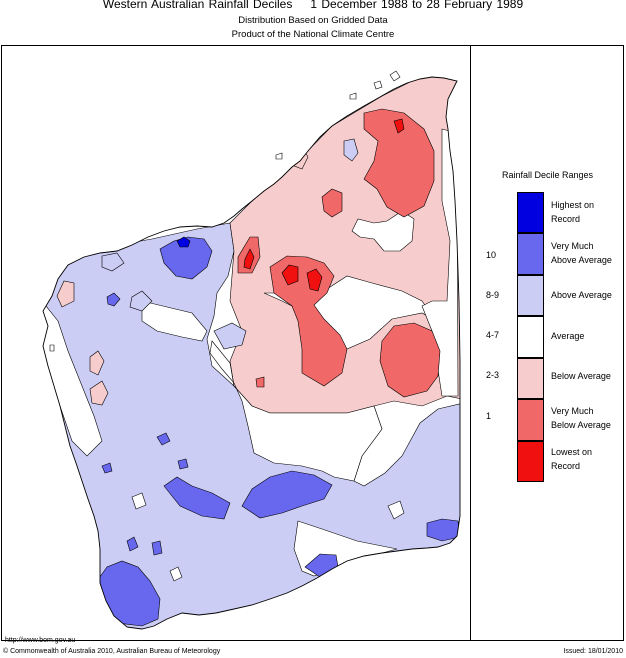 The width and height of the screenshot is (626, 658). Describe the element at coordinates (530, 254) in the screenshot. I see `legend-swatch-very-much-above` at that location.